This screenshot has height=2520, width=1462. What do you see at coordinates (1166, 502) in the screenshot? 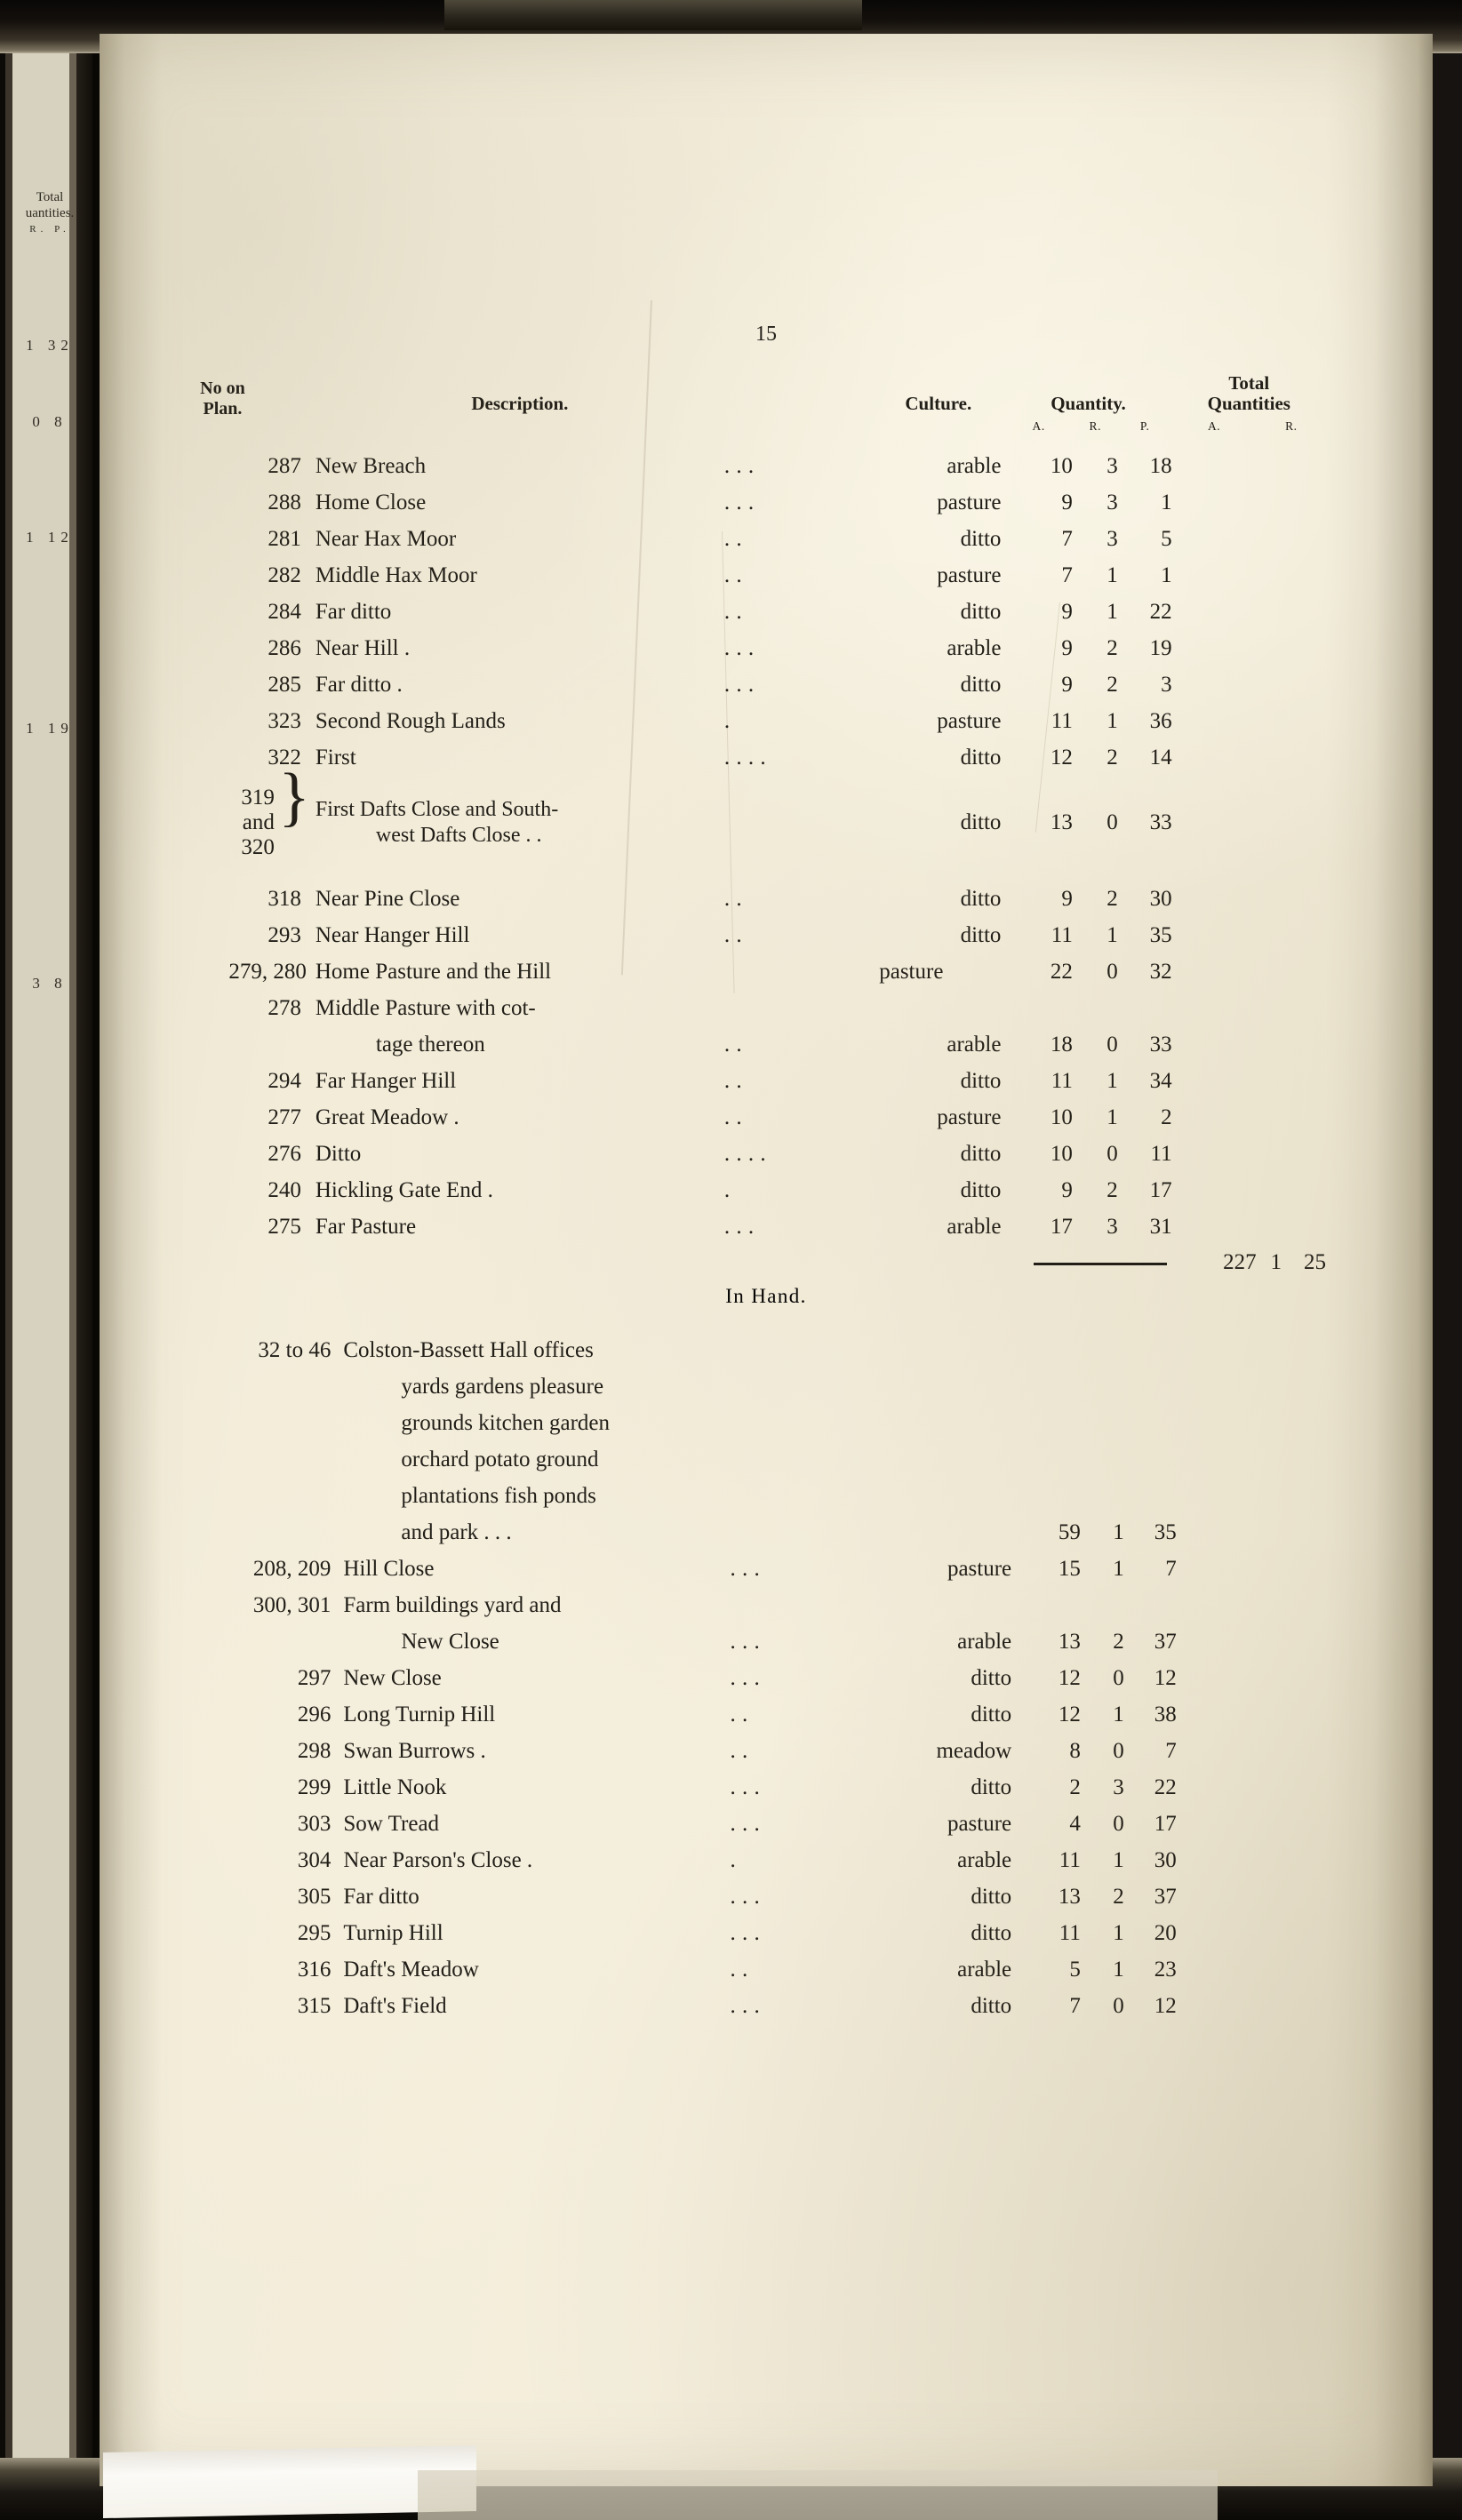
I see `cell-perches: 1` at bounding box center [1166, 502].